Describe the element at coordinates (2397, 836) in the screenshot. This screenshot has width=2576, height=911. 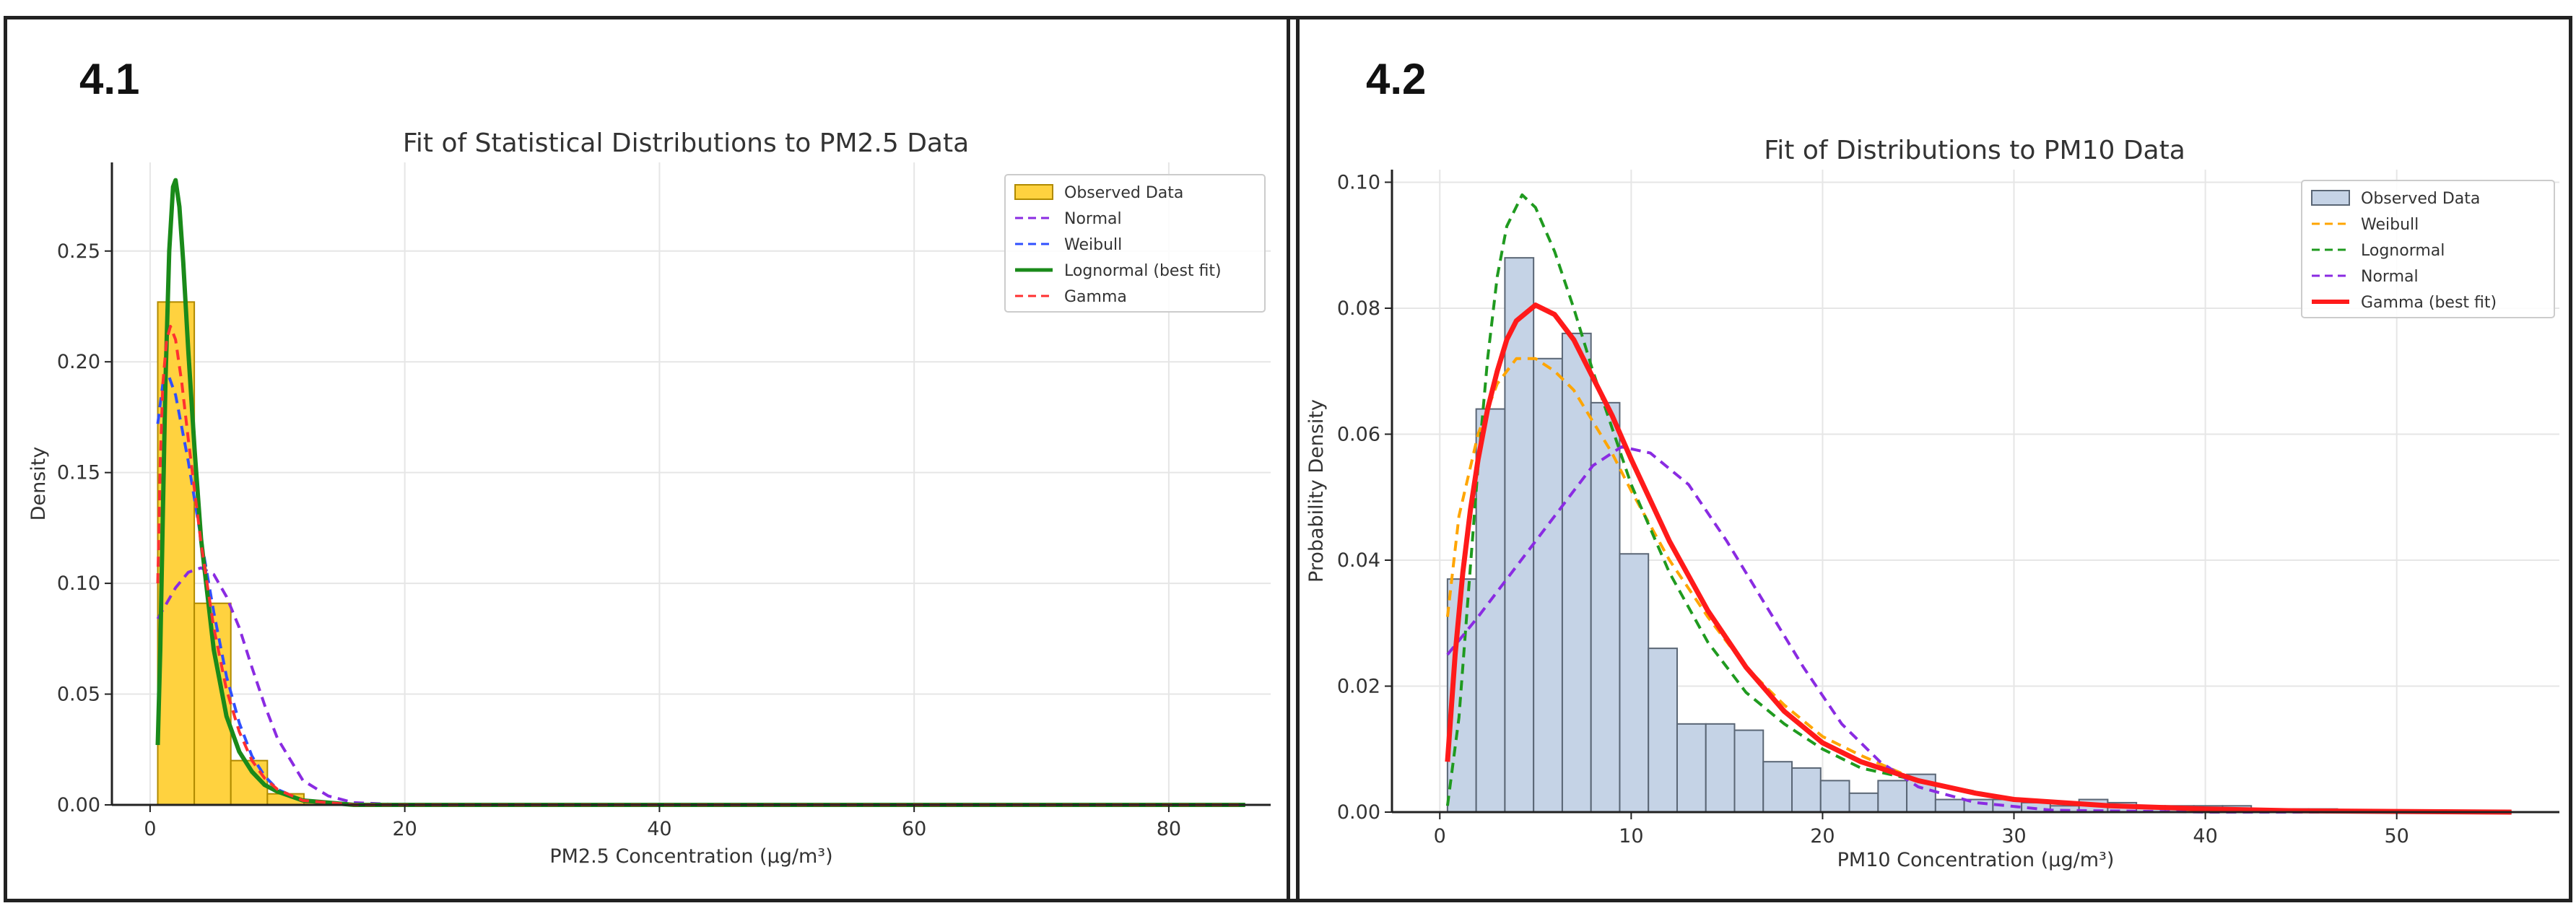
I see `x-tick-label: 50` at that location.